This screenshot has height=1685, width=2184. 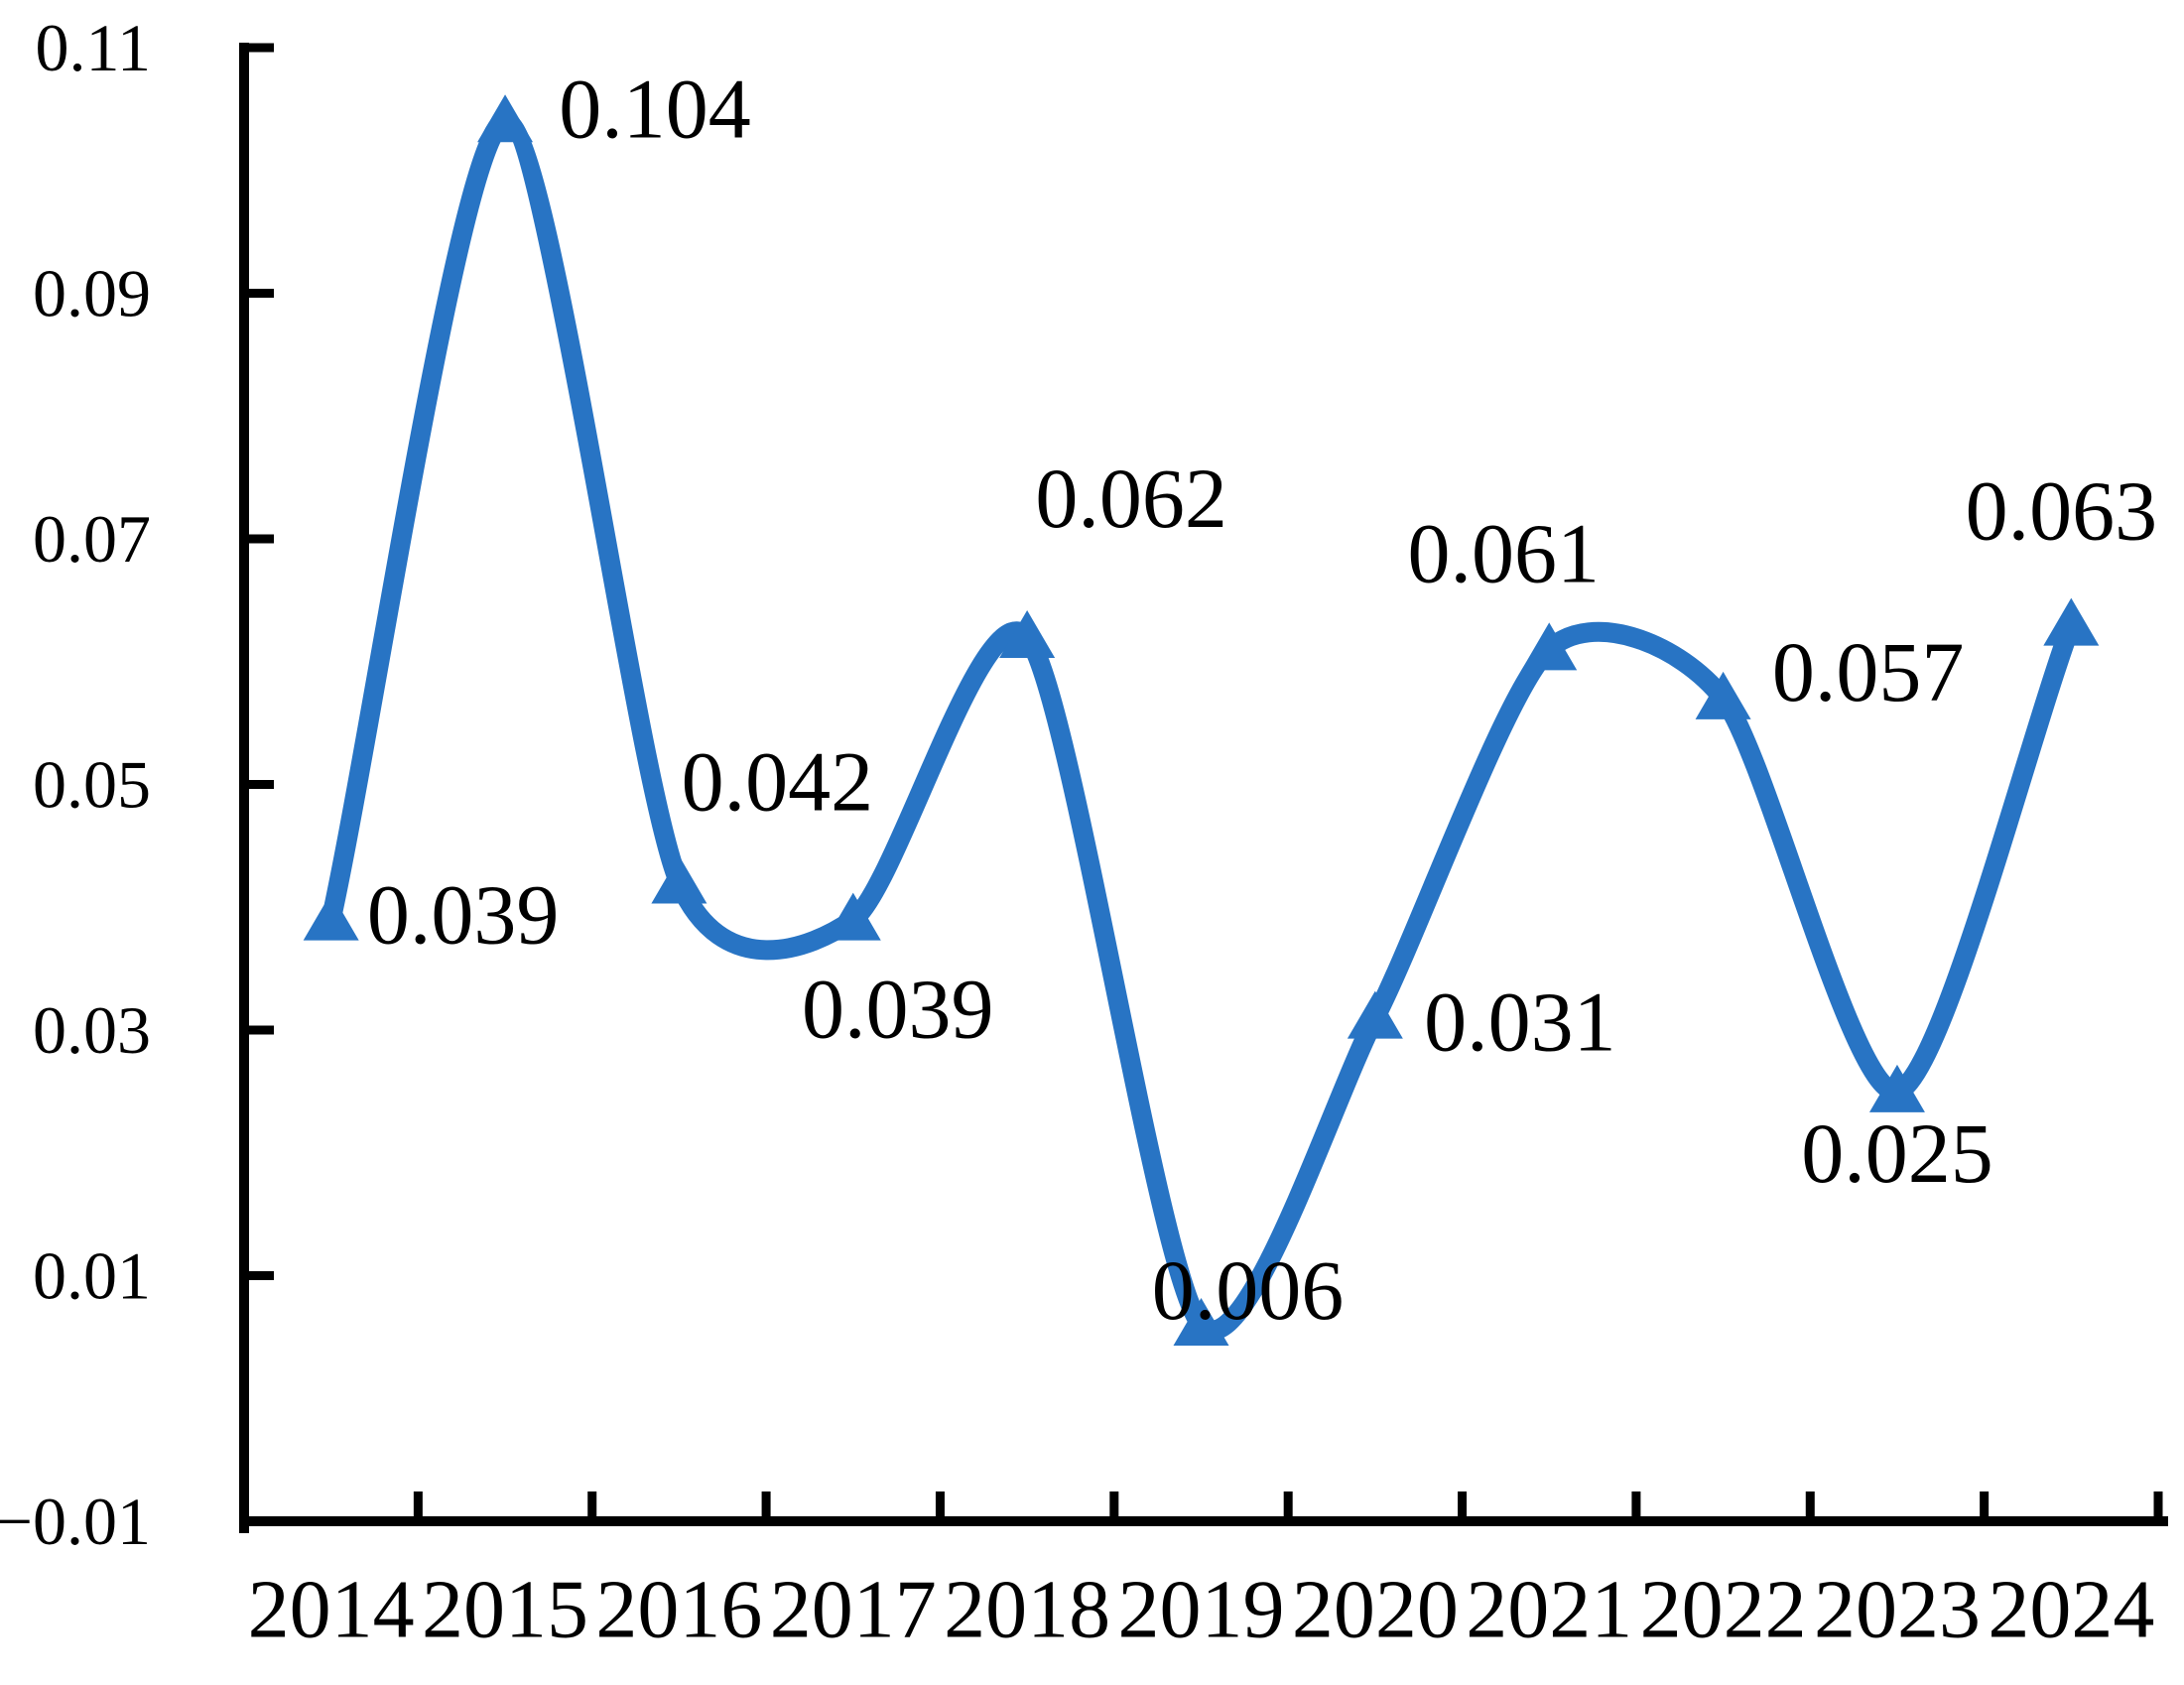 I want to click on data-point-label: 0.006, so click(x=1248, y=1290).